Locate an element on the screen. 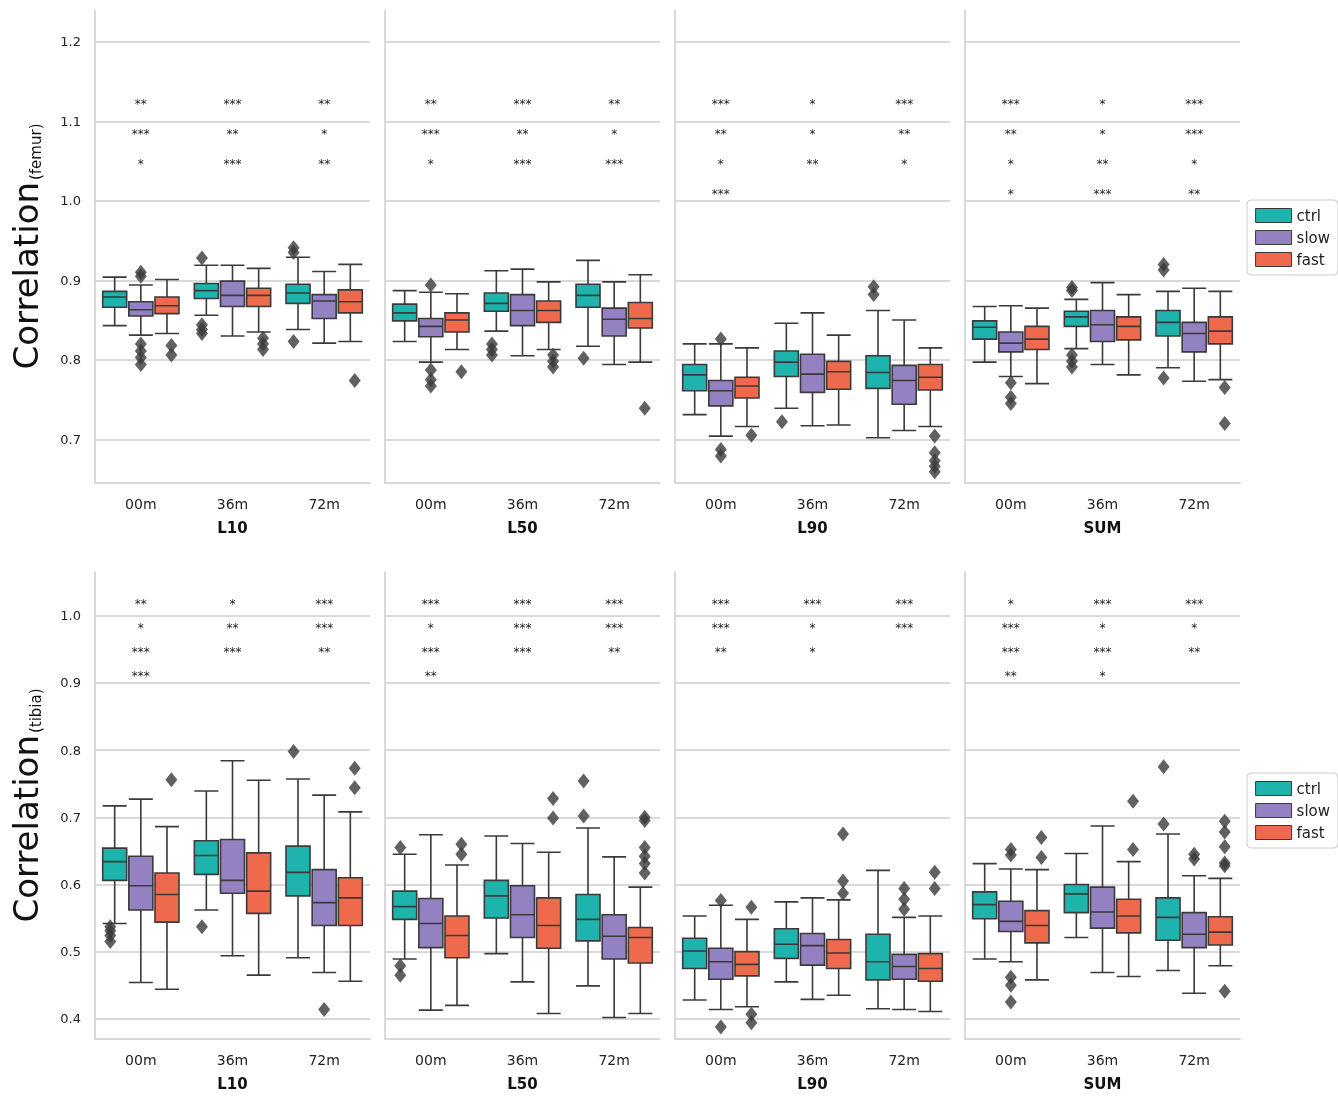 Image resolution: width=1338 pixels, height=1096 pixels. y-tick-label: 1.1 is located at coordinates (70, 121).